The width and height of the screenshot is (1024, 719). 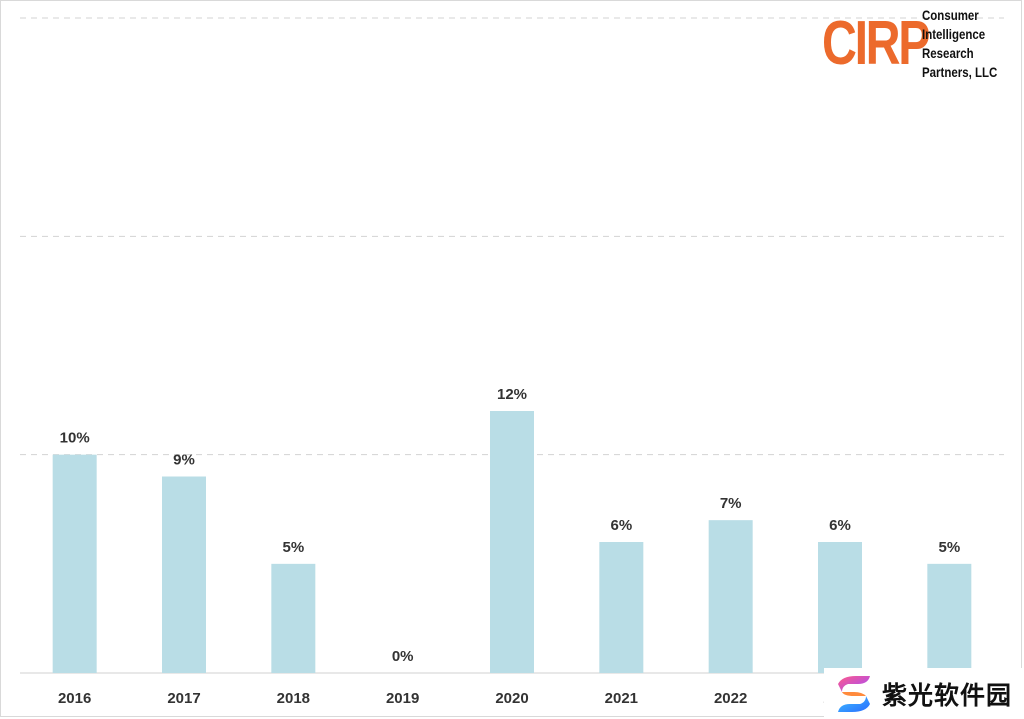 What do you see at coordinates (402, 698) in the screenshot?
I see `x-tick-label-2019: 2019` at bounding box center [402, 698].